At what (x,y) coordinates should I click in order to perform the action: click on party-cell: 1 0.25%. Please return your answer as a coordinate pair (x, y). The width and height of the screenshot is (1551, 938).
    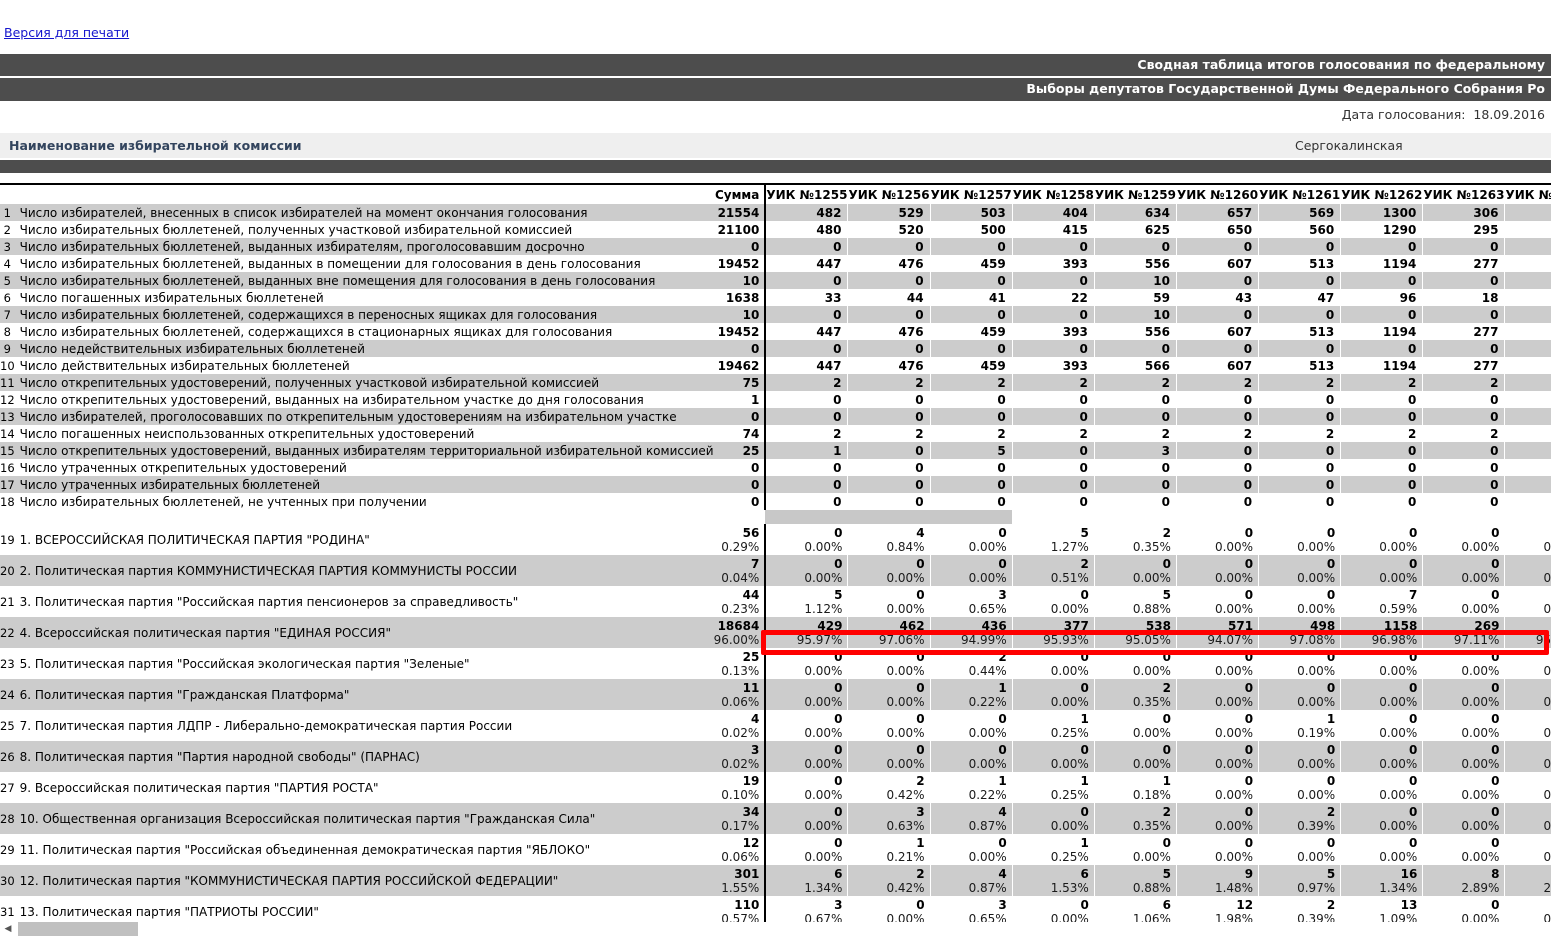
    Looking at the image, I should click on (1053, 787).